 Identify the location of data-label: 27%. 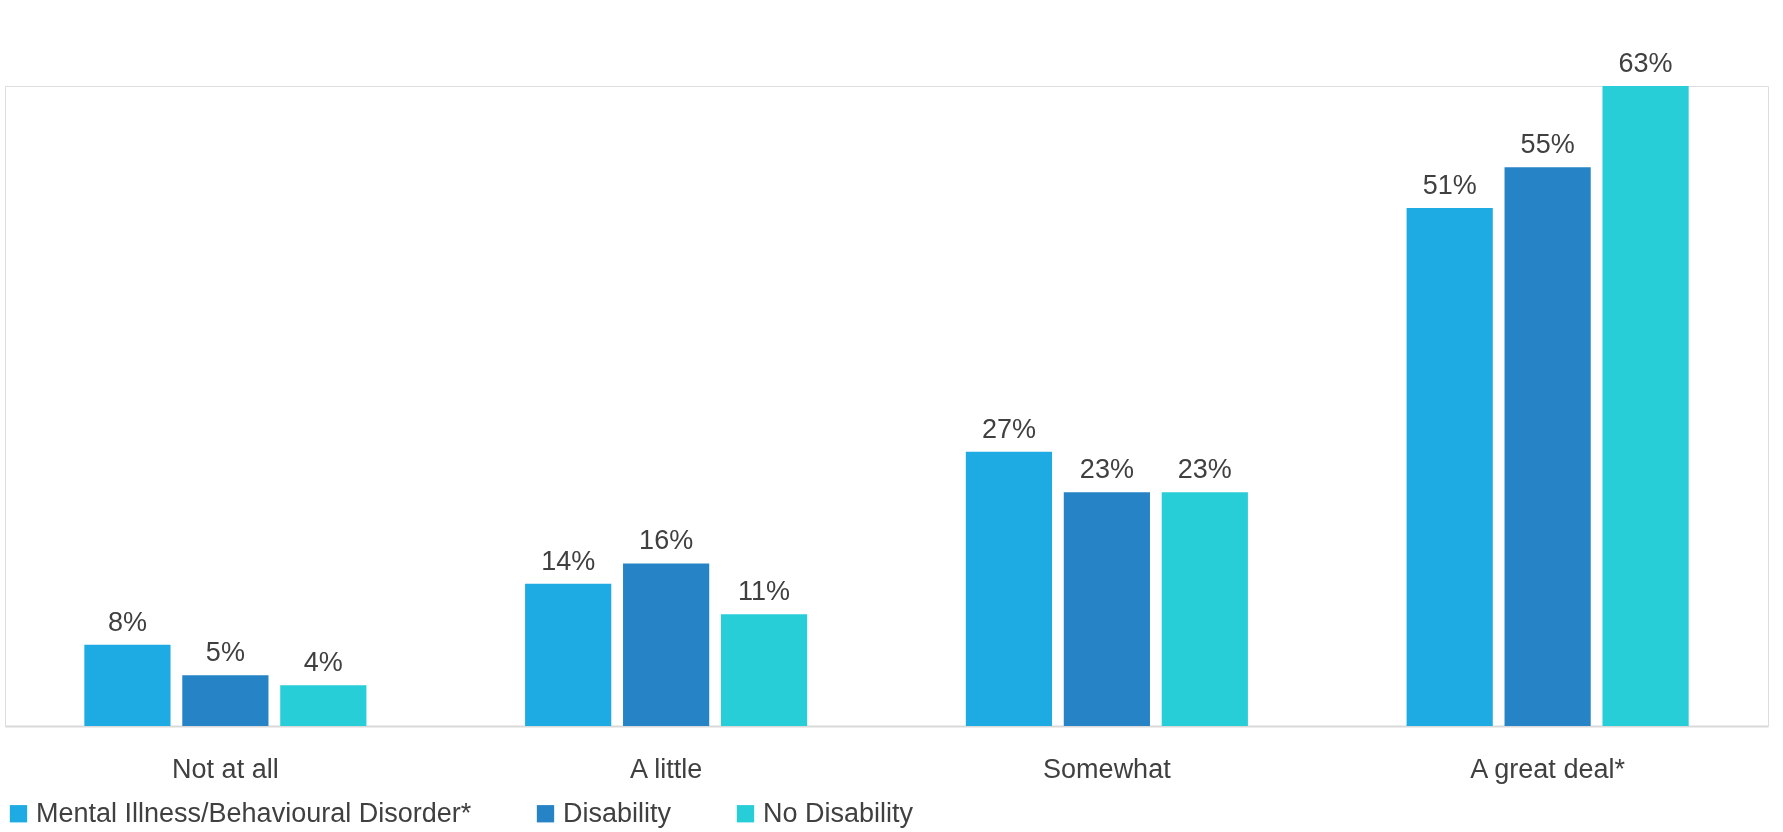
(1008, 428).